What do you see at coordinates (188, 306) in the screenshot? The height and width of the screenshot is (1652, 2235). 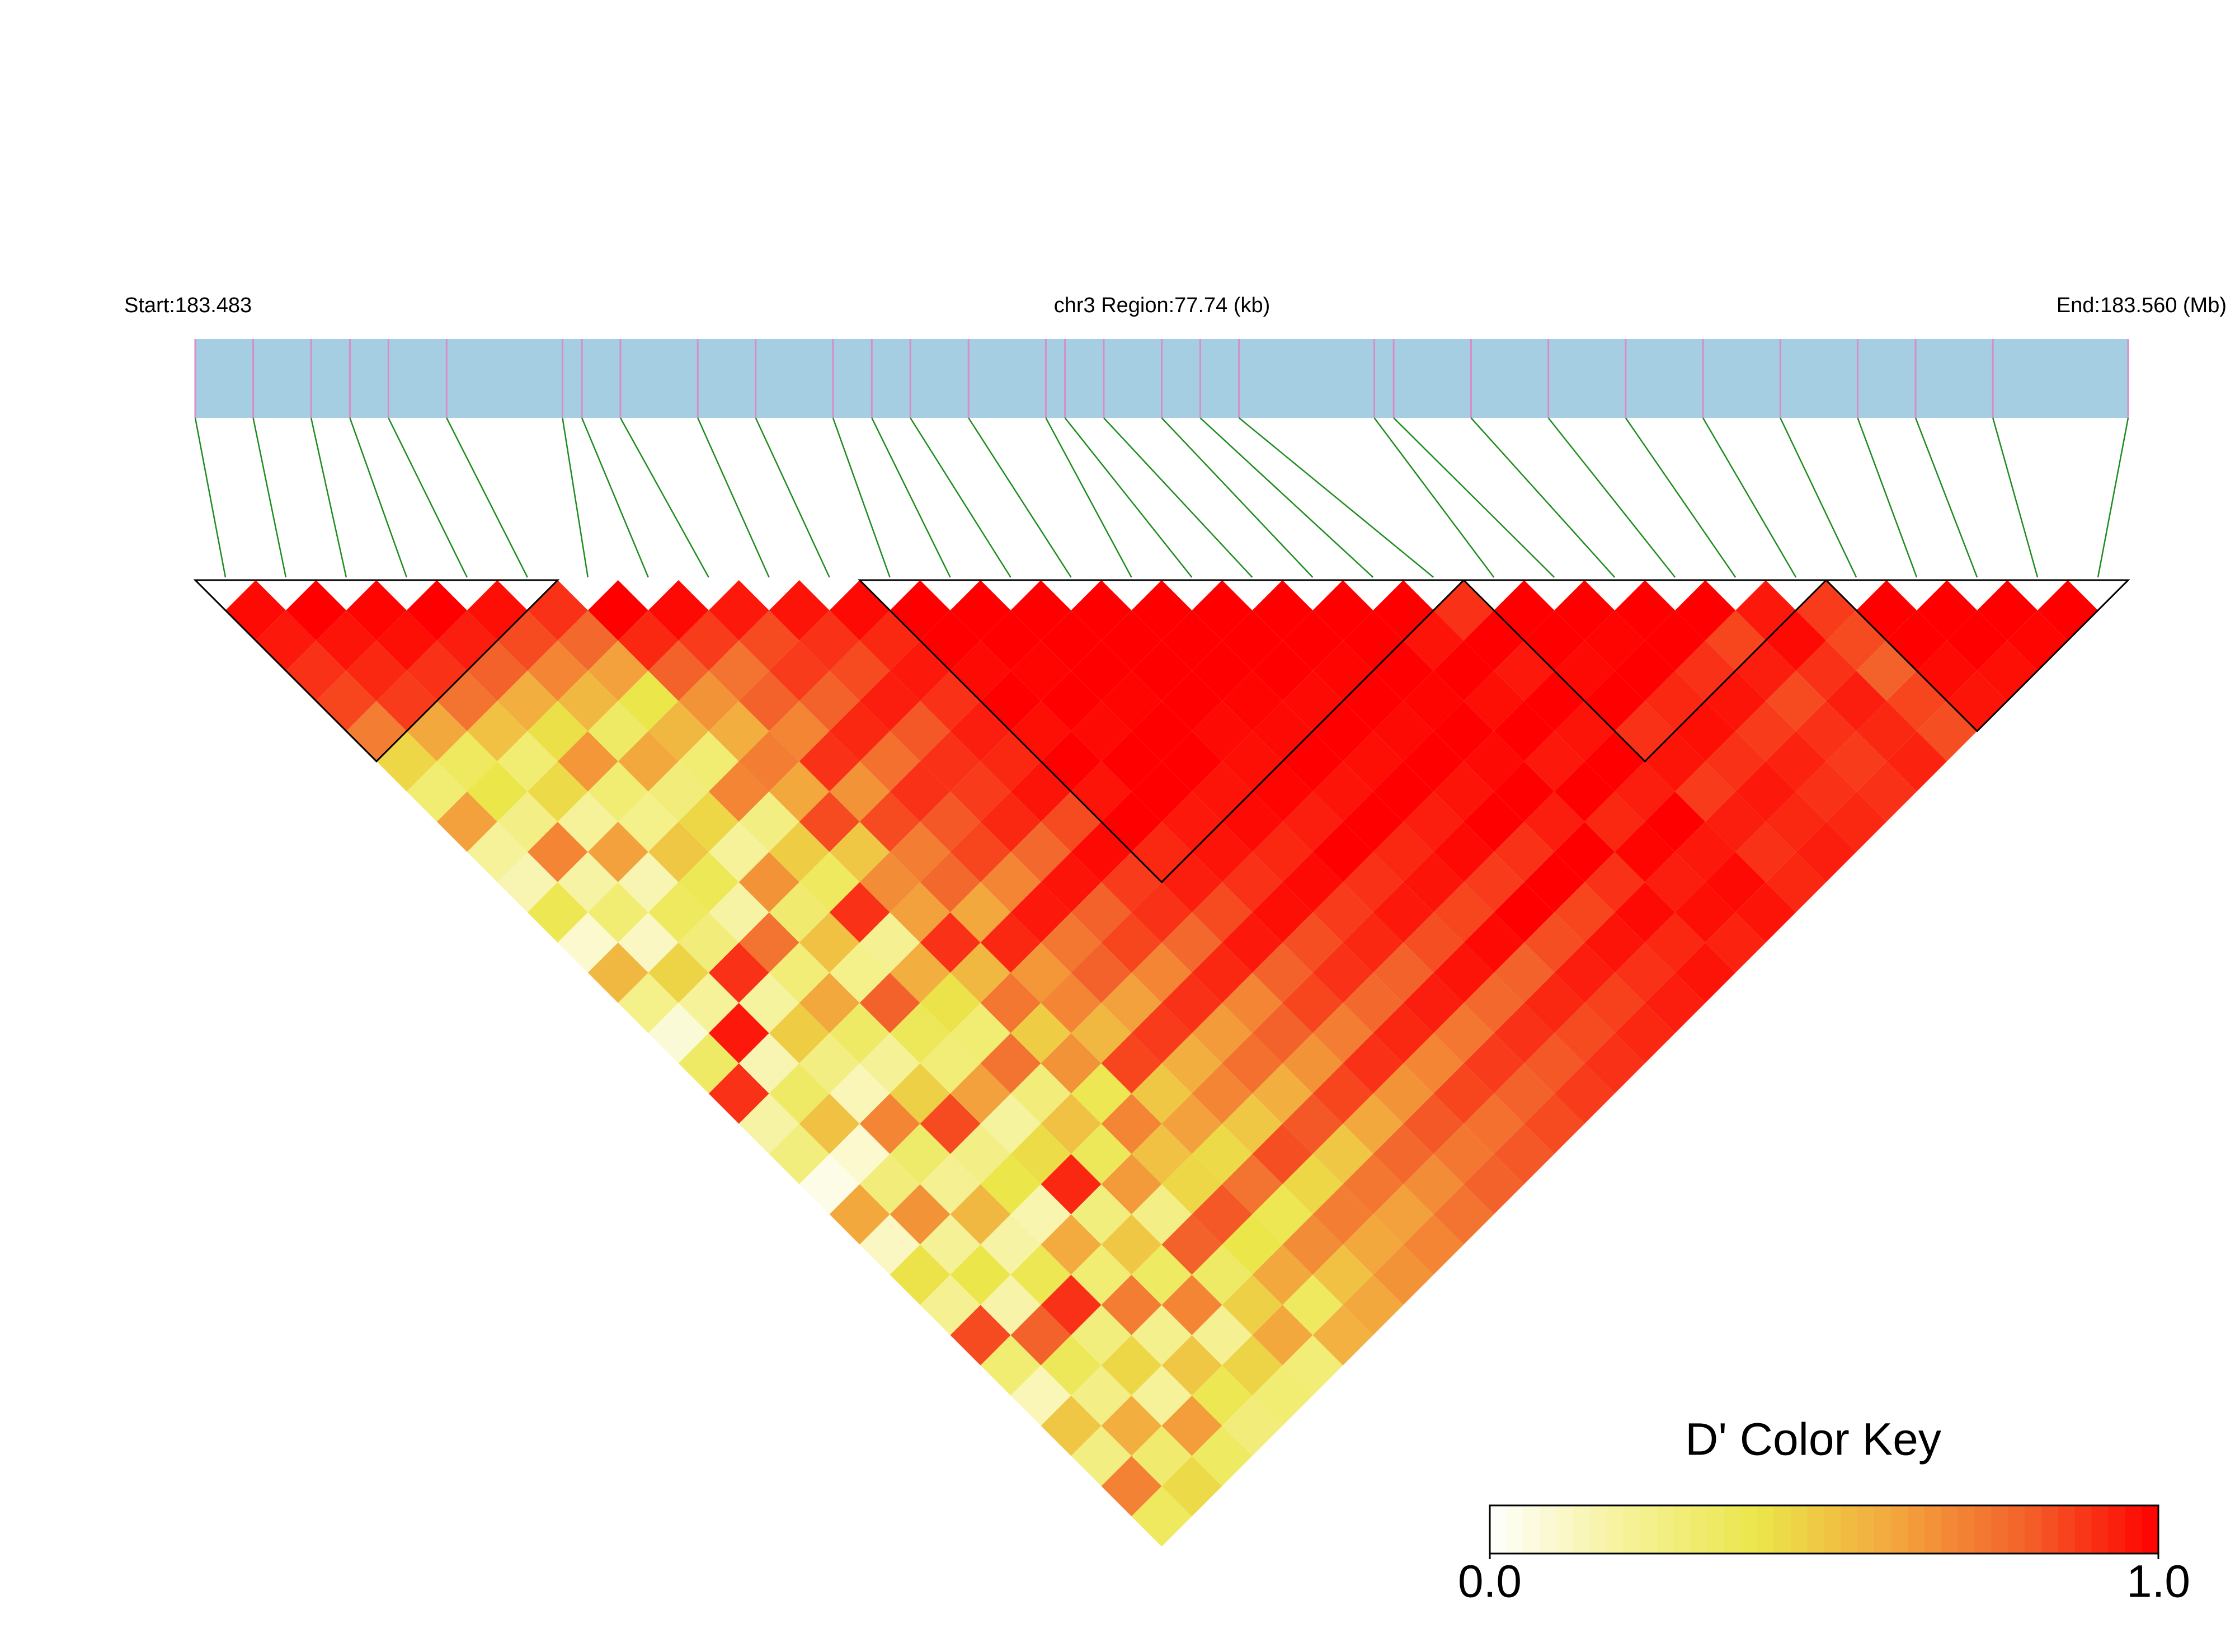 I see `start-label: Start:183.483` at bounding box center [188, 306].